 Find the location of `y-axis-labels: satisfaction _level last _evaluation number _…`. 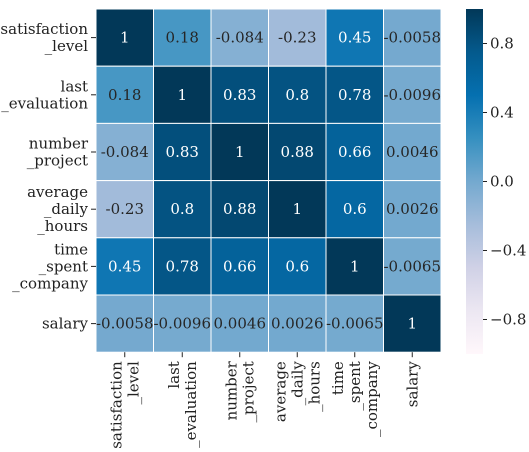

y-axis-labels: satisfaction _level last _evaluation number _… is located at coordinates (48, 176).